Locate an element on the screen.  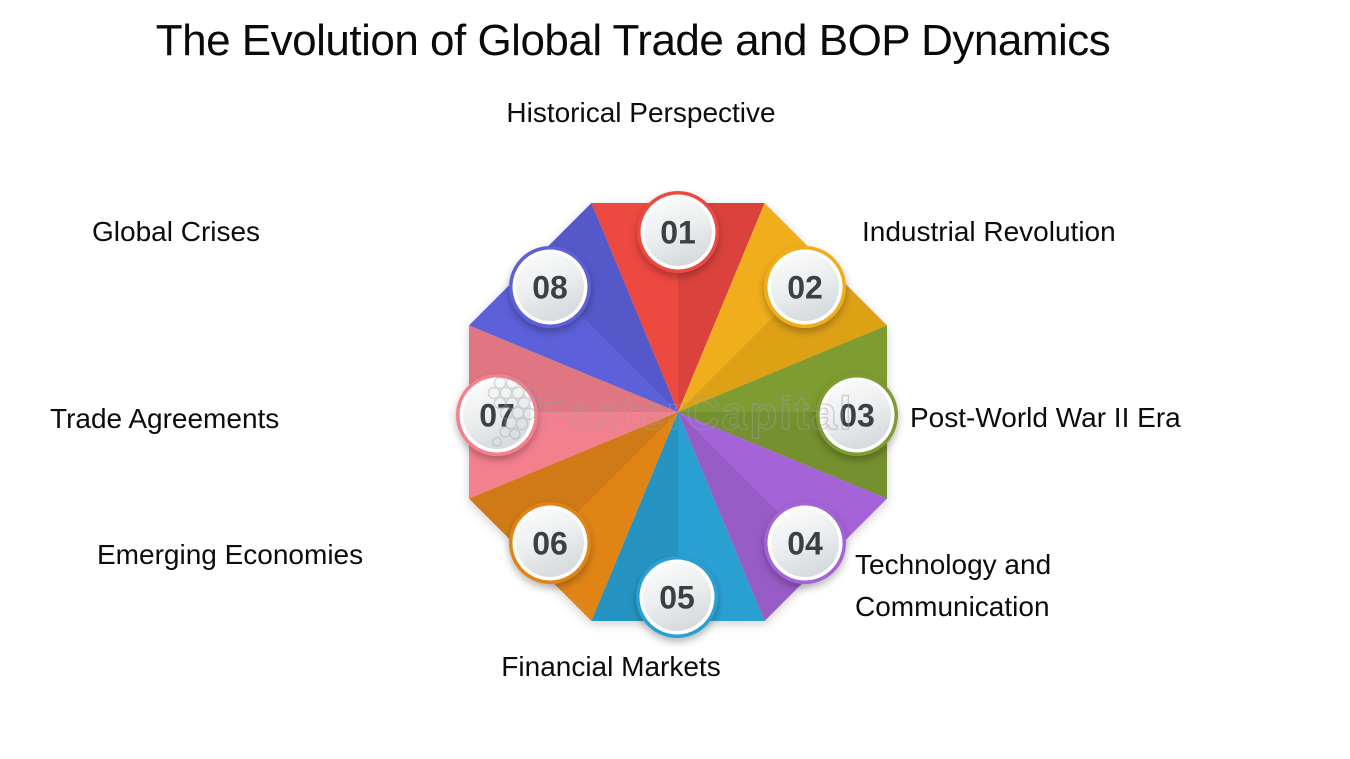
badge-number: 02 is located at coordinates (805, 288).